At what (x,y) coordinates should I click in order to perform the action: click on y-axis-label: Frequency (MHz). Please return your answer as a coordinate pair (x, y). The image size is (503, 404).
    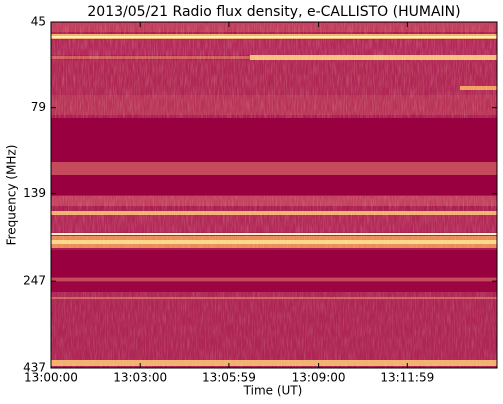
    Looking at the image, I should click on (12, 195).